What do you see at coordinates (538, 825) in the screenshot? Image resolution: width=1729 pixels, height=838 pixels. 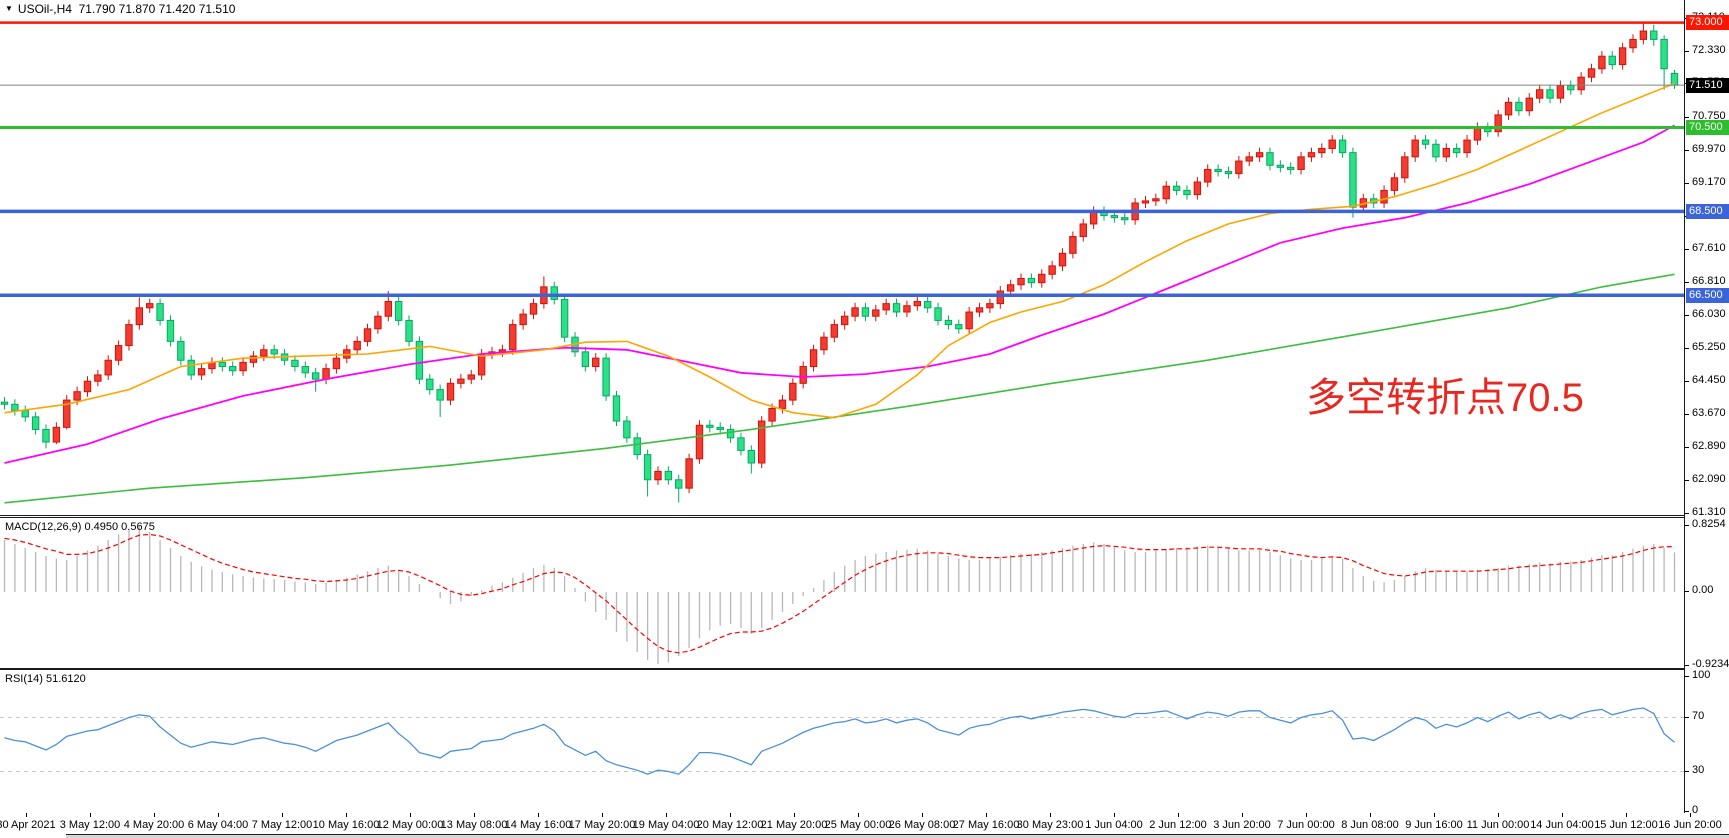 I see `time-label: 14 May 16:00` at bounding box center [538, 825].